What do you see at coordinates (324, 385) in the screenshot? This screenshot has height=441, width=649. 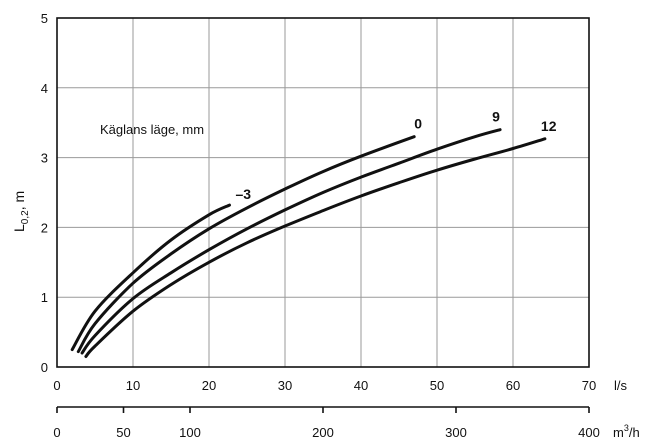 I see `x-tick-labels: 0 10 20 30 40 50 60 70` at bounding box center [324, 385].